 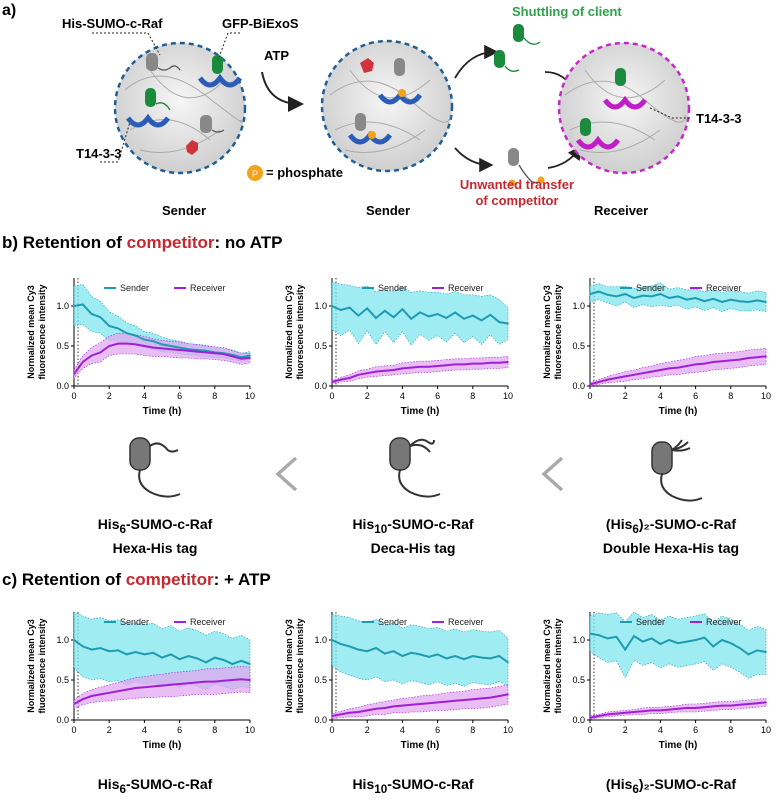 I want to click on x-tick-label: 8, so click(x=214, y=730).